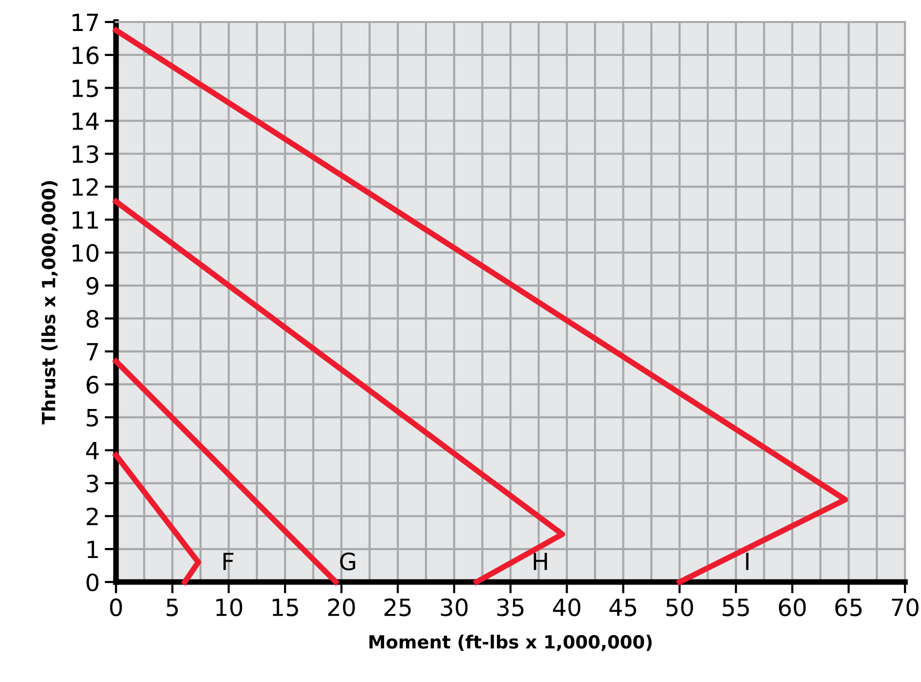 This screenshot has height=682, width=921. Describe the element at coordinates (85, 253) in the screenshot. I see `y-tick-label: 10` at that location.